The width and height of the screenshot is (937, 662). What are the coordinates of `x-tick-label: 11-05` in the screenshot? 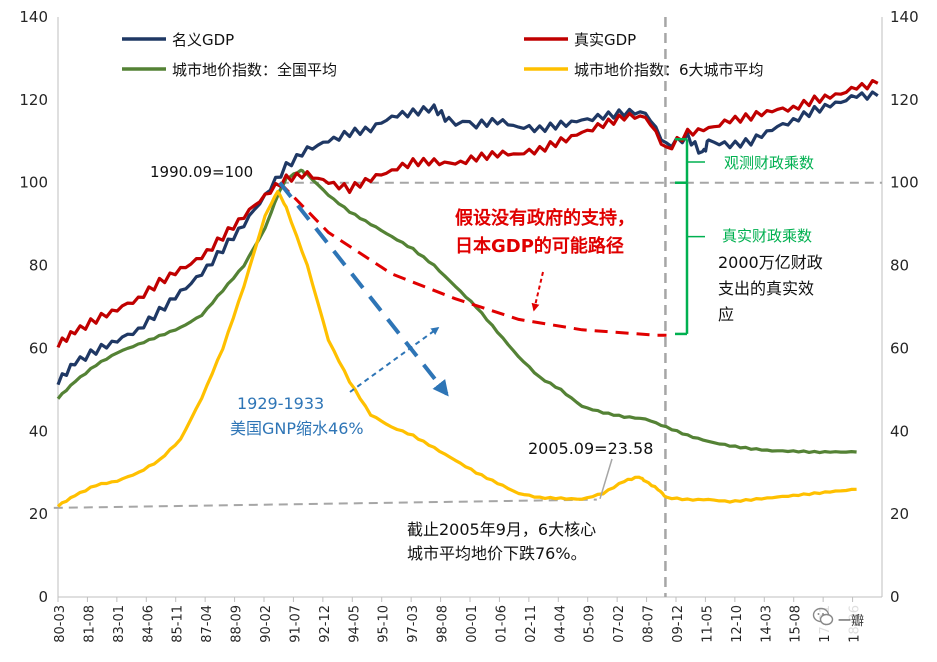 It's located at (707, 624).